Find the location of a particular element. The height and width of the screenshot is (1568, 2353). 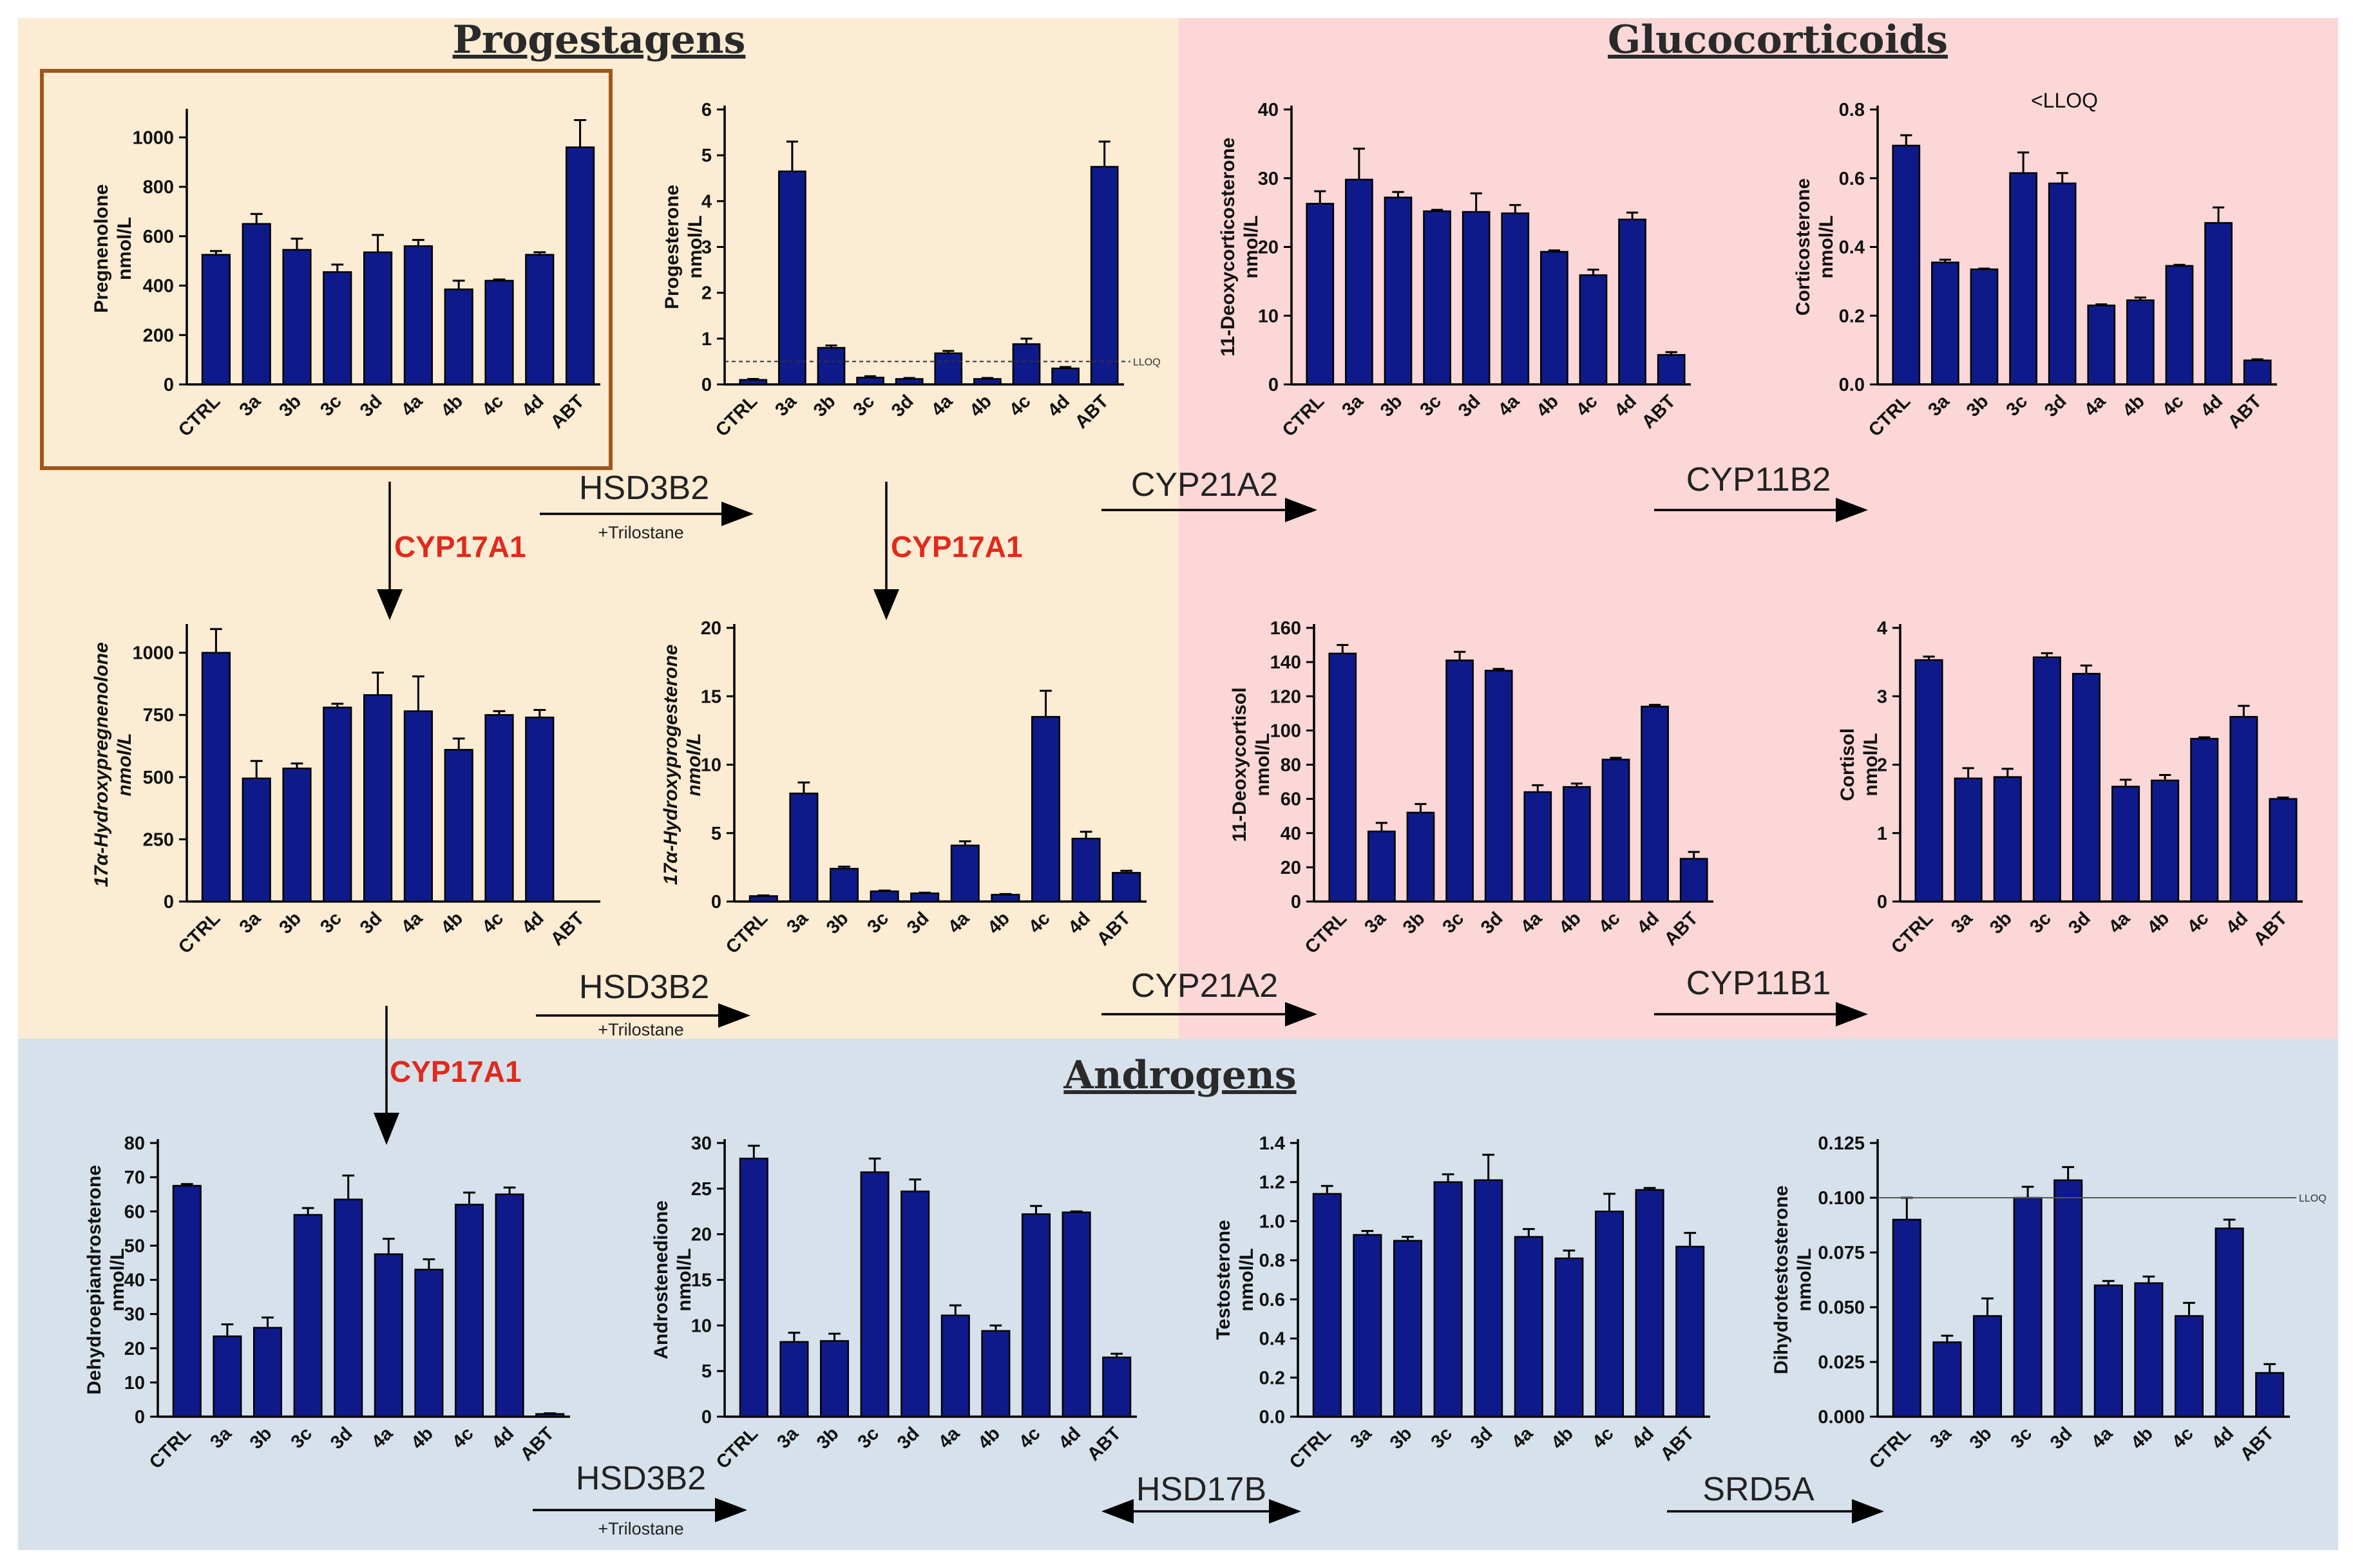

y-axis-label-line: 17α-Hydroxypregnenolone is located at coordinates (101, 764).